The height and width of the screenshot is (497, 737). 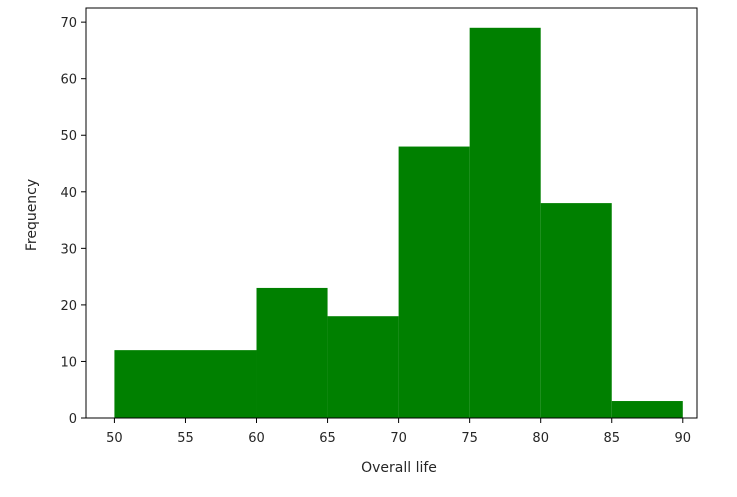 I want to click on y-tick-label: 0, so click(x=73, y=419).